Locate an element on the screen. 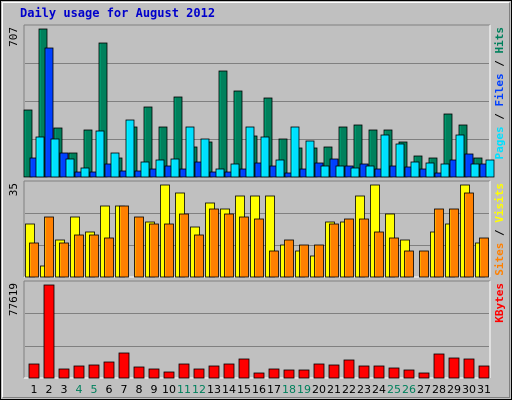 The image size is (512, 400). x-tick-label: 8 is located at coordinates (139, 389).